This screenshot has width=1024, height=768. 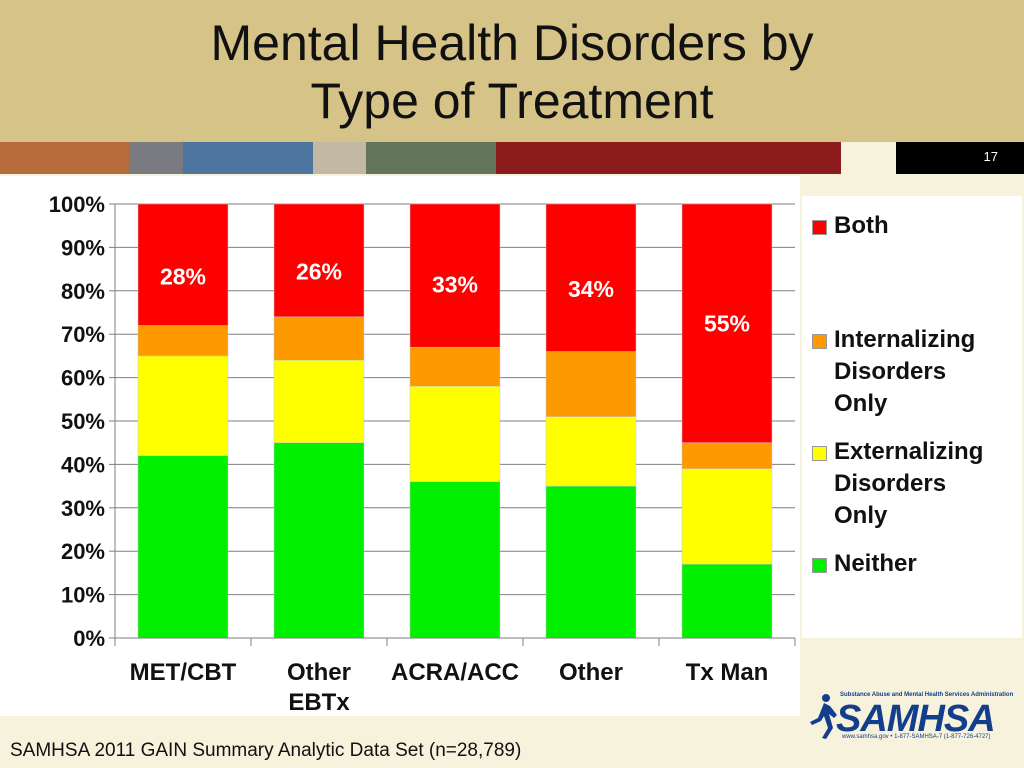 I want to click on logo-wordmark: SAMHSA, so click(x=916, y=719).